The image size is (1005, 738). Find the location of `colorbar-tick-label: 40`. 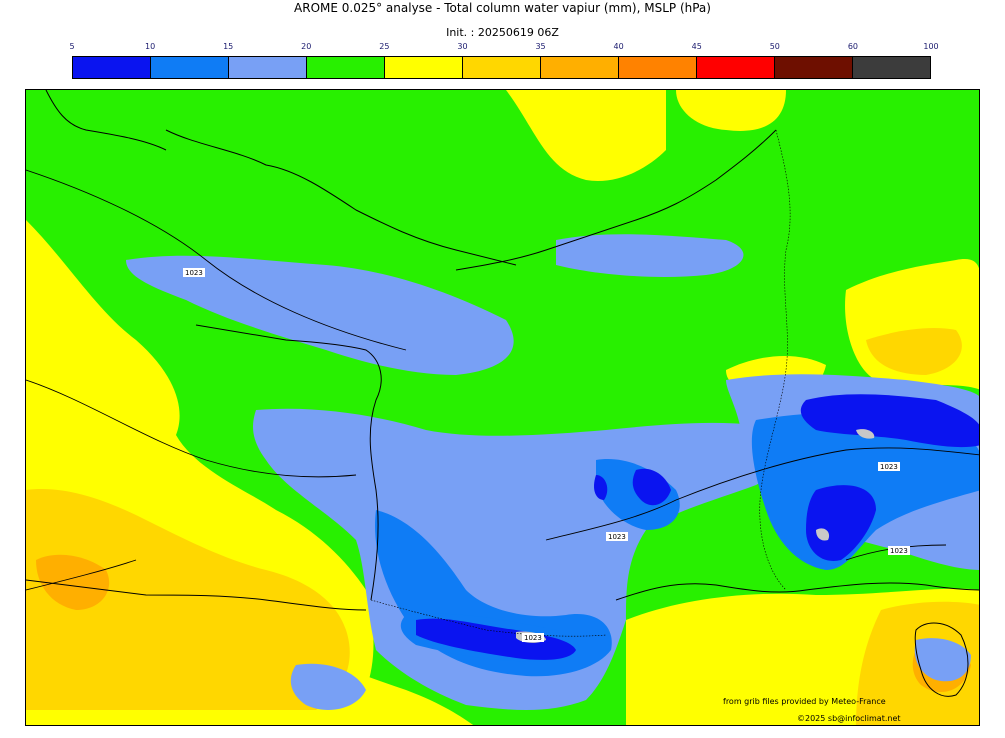

colorbar-tick-label: 40 is located at coordinates (618, 46).